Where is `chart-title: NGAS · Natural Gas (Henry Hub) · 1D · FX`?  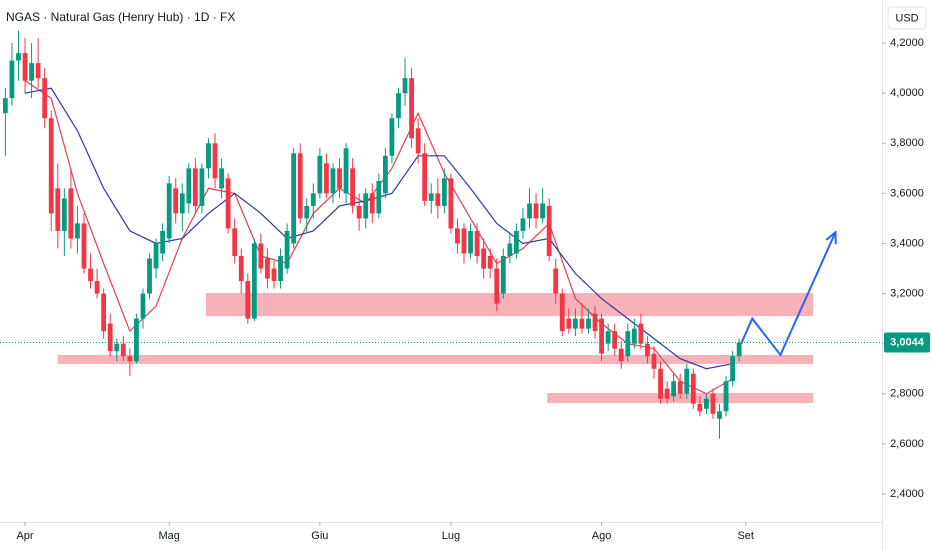 chart-title: NGAS · Natural Gas (Henry Hub) · 1D · FX is located at coordinates (120, 17).